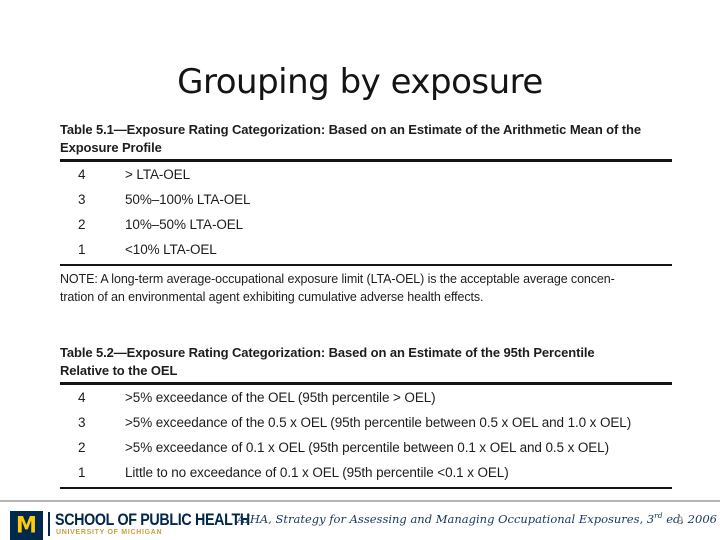 Image resolution: width=720 pixels, height=540 pixels. I want to click on citation-mid: , 3, so click(647, 518).